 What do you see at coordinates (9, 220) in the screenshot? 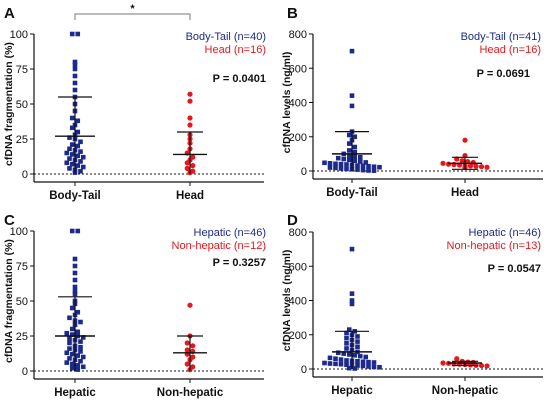
I see `panel-letter: C` at bounding box center [9, 220].